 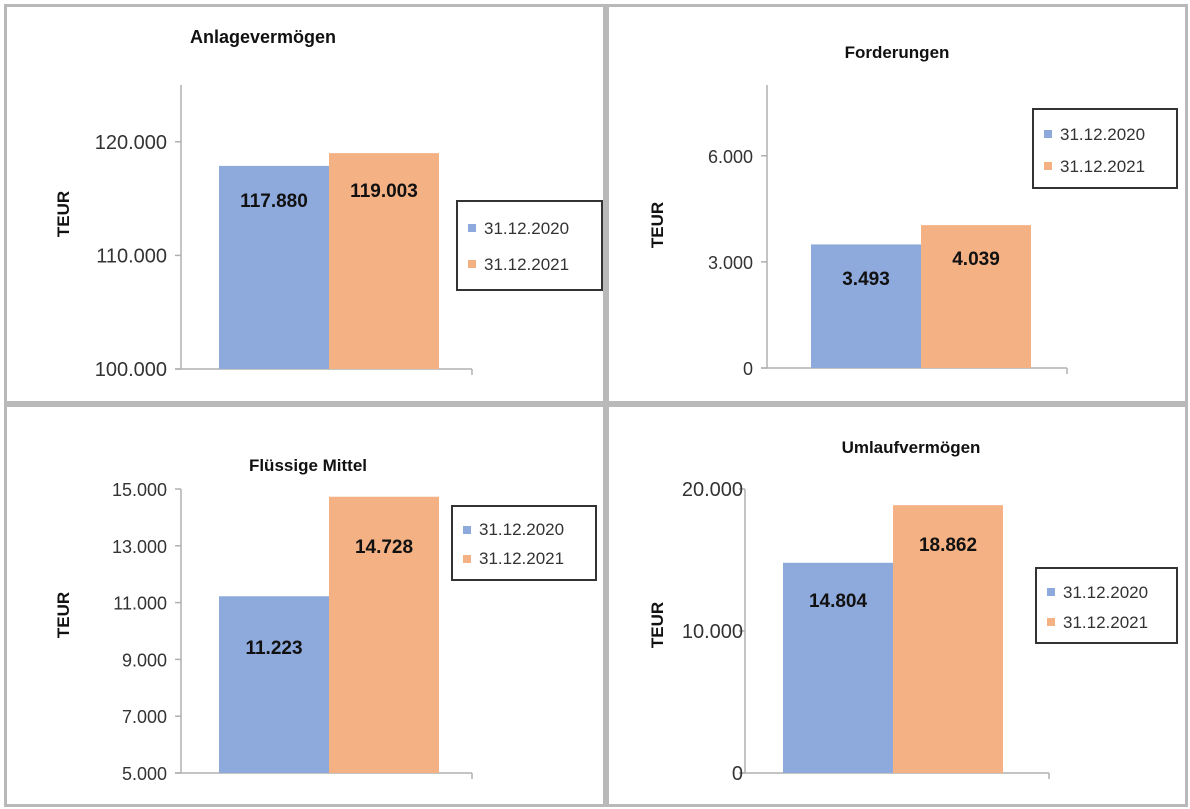 What do you see at coordinates (263, 37) in the screenshot?
I see `chart-title: Anlagevermögen` at bounding box center [263, 37].